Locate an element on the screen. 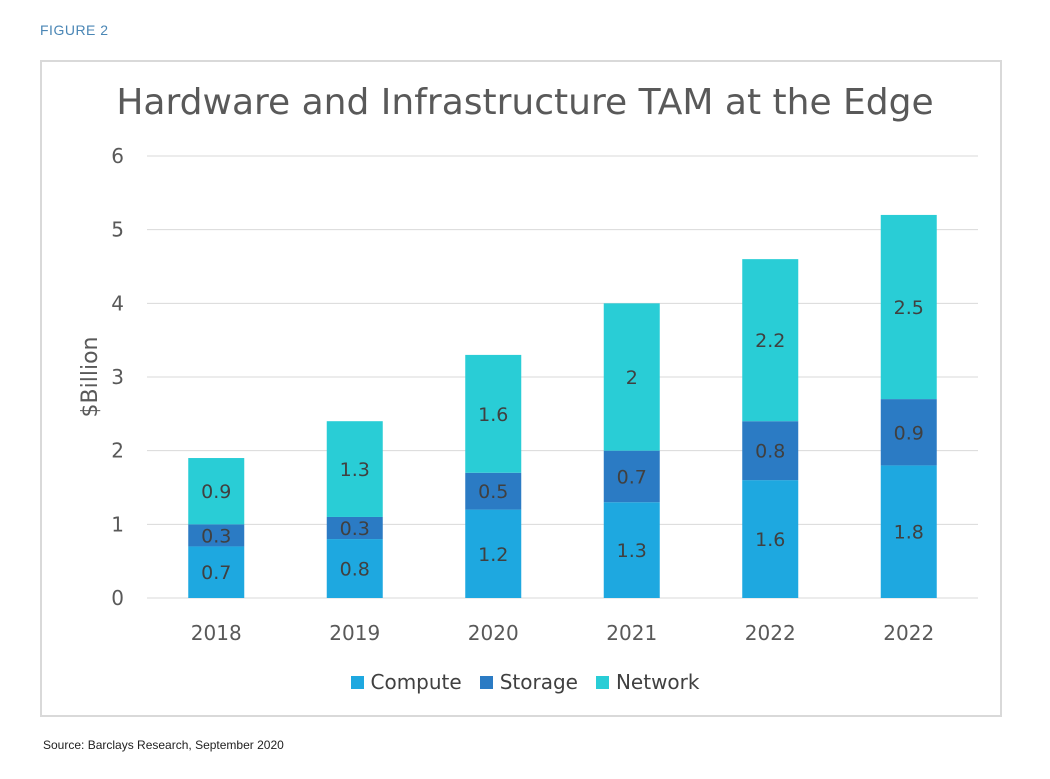 This screenshot has height=779, width=1050. y-tick-label: 6 is located at coordinates (117, 156).